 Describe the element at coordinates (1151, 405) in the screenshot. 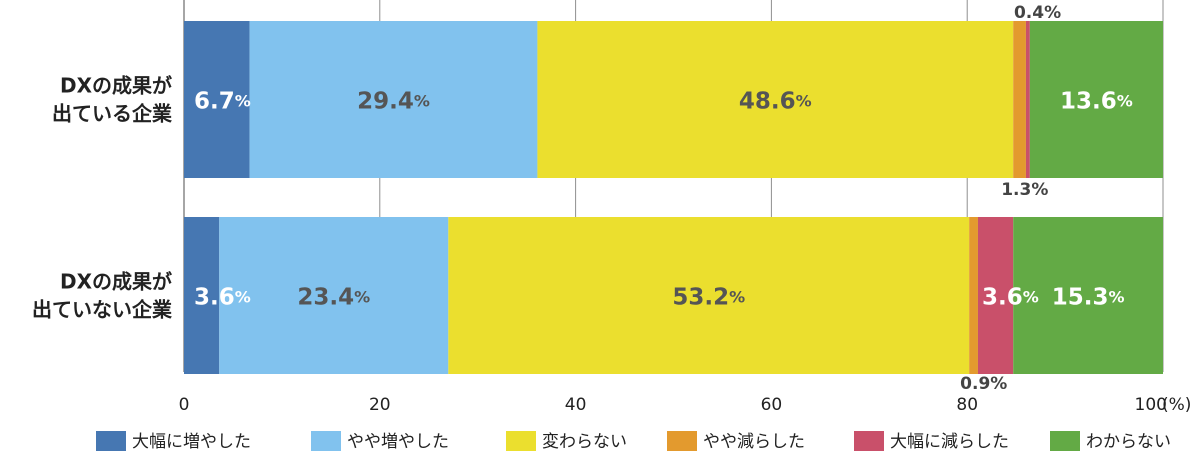

I see `tick-label-100: 100` at that location.